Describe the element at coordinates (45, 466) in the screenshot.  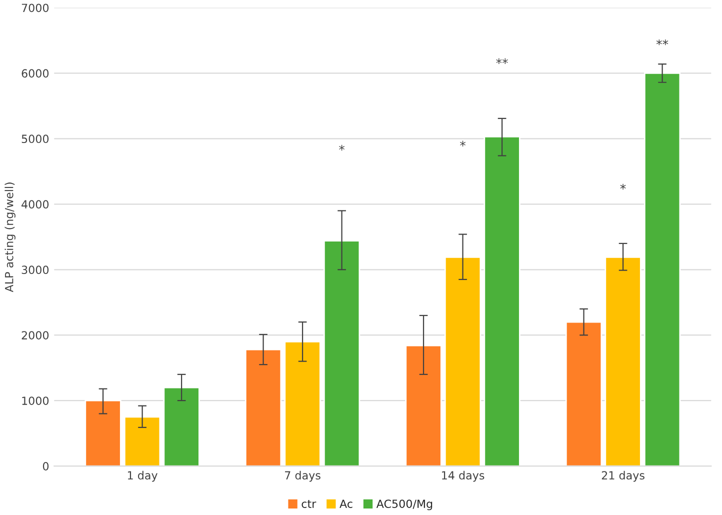
I see `y-tick-label: 0` at that location.